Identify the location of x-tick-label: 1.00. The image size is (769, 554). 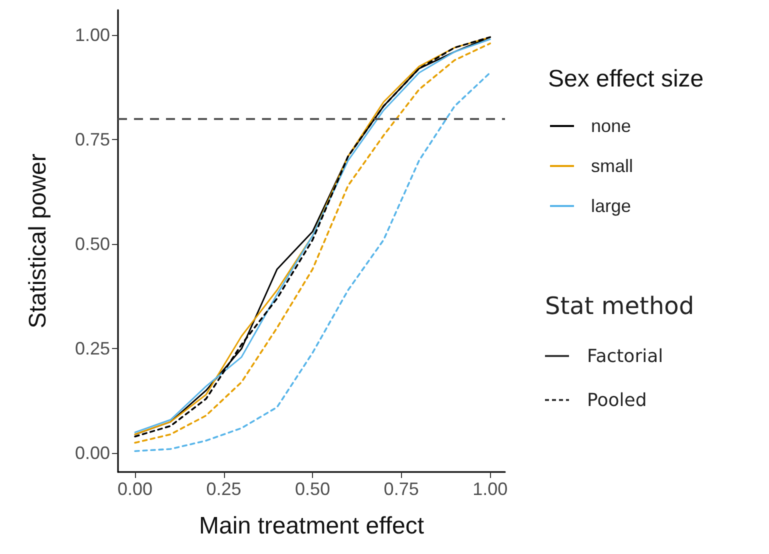
(490, 489).